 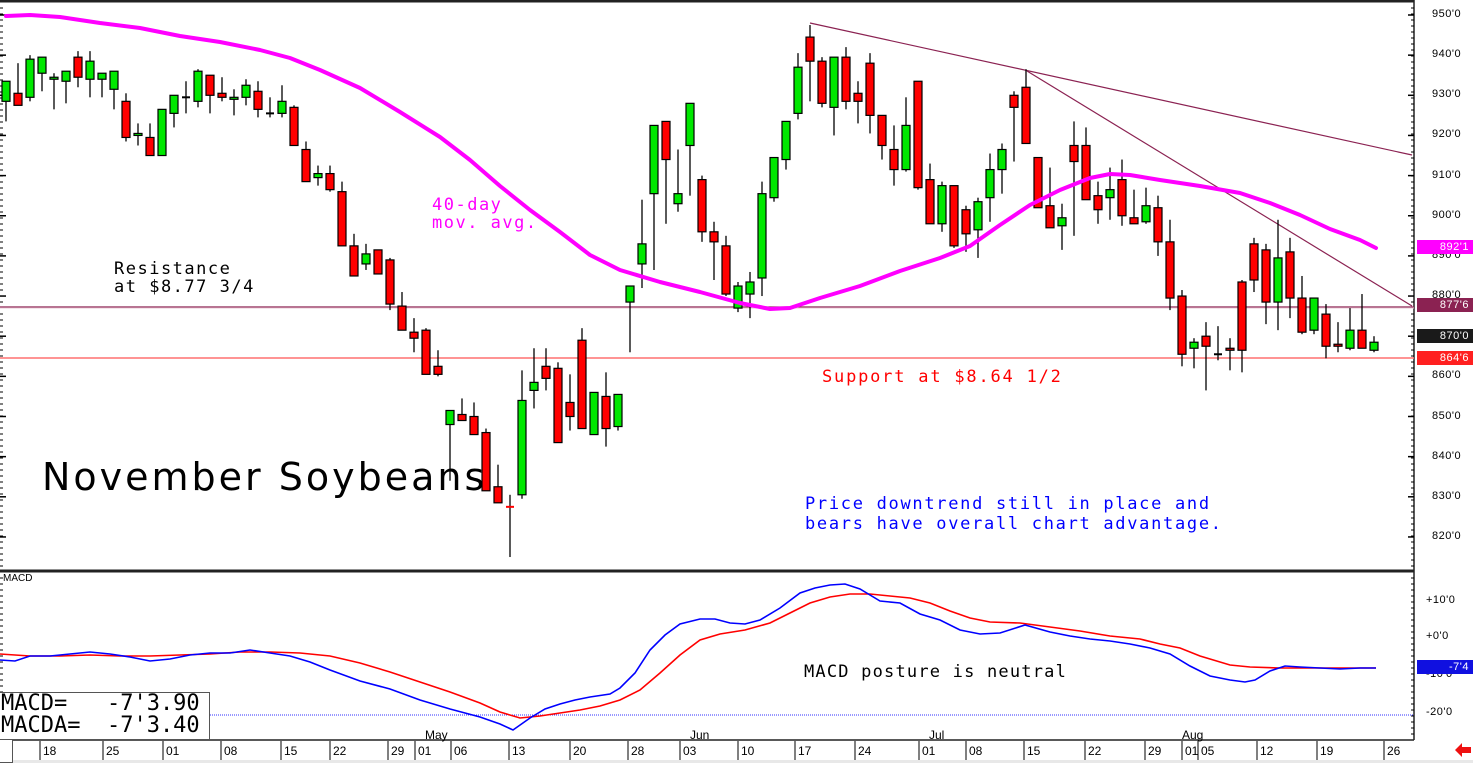 I want to click on month-axis-label: Jun, so click(x=700, y=735).